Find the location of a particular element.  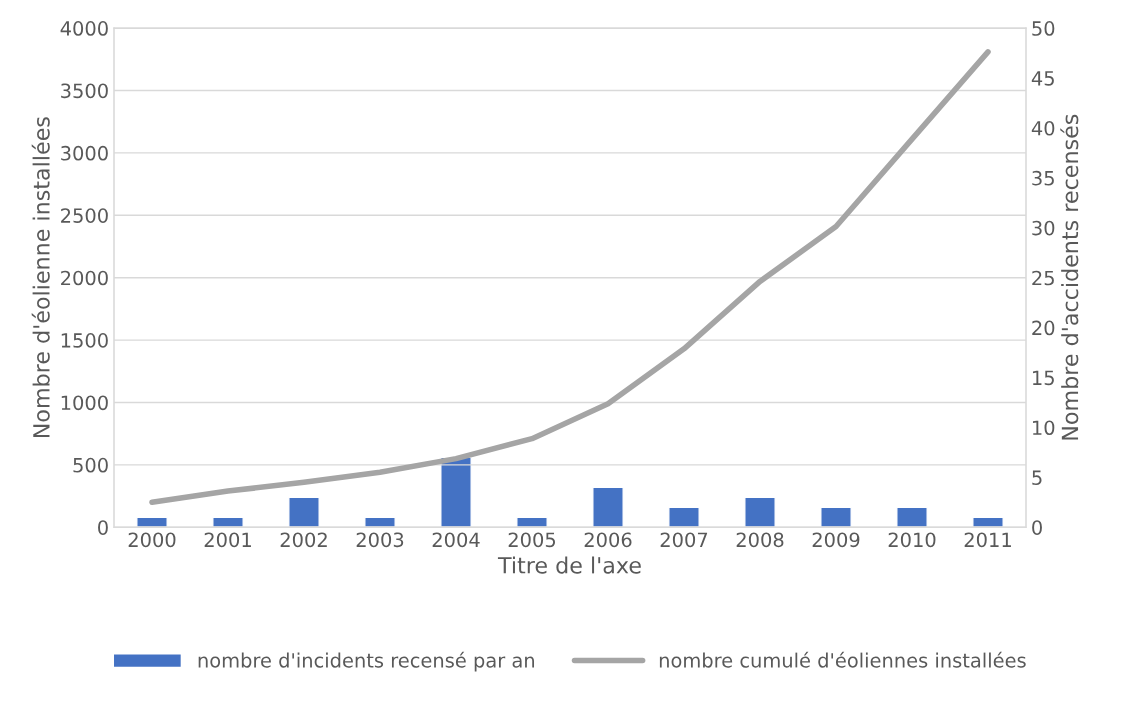

y2-tick-label: 20 is located at coordinates (1043, 328).